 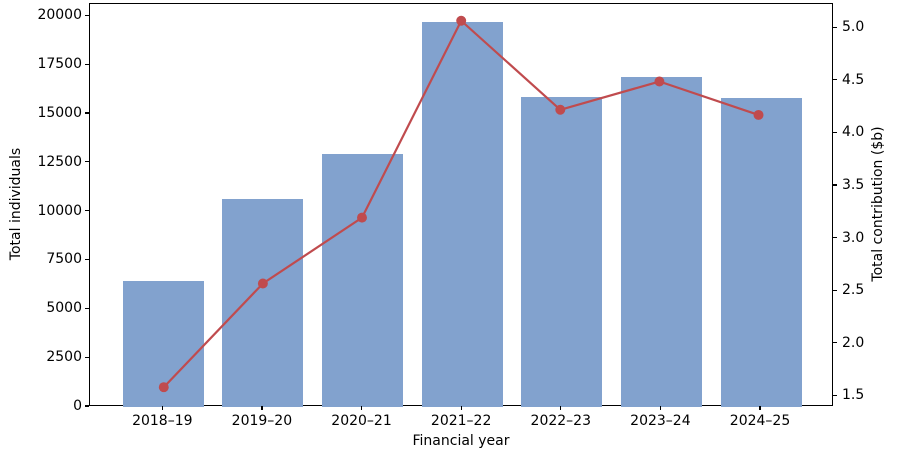 I want to click on right-y-tick-label: 3.0, so click(x=853, y=237).